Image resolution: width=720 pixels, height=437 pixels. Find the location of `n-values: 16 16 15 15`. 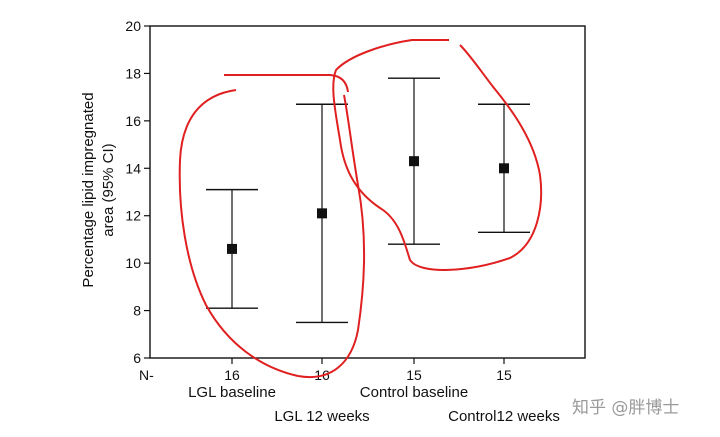

n-values: 16 16 15 15 is located at coordinates (368, 375).